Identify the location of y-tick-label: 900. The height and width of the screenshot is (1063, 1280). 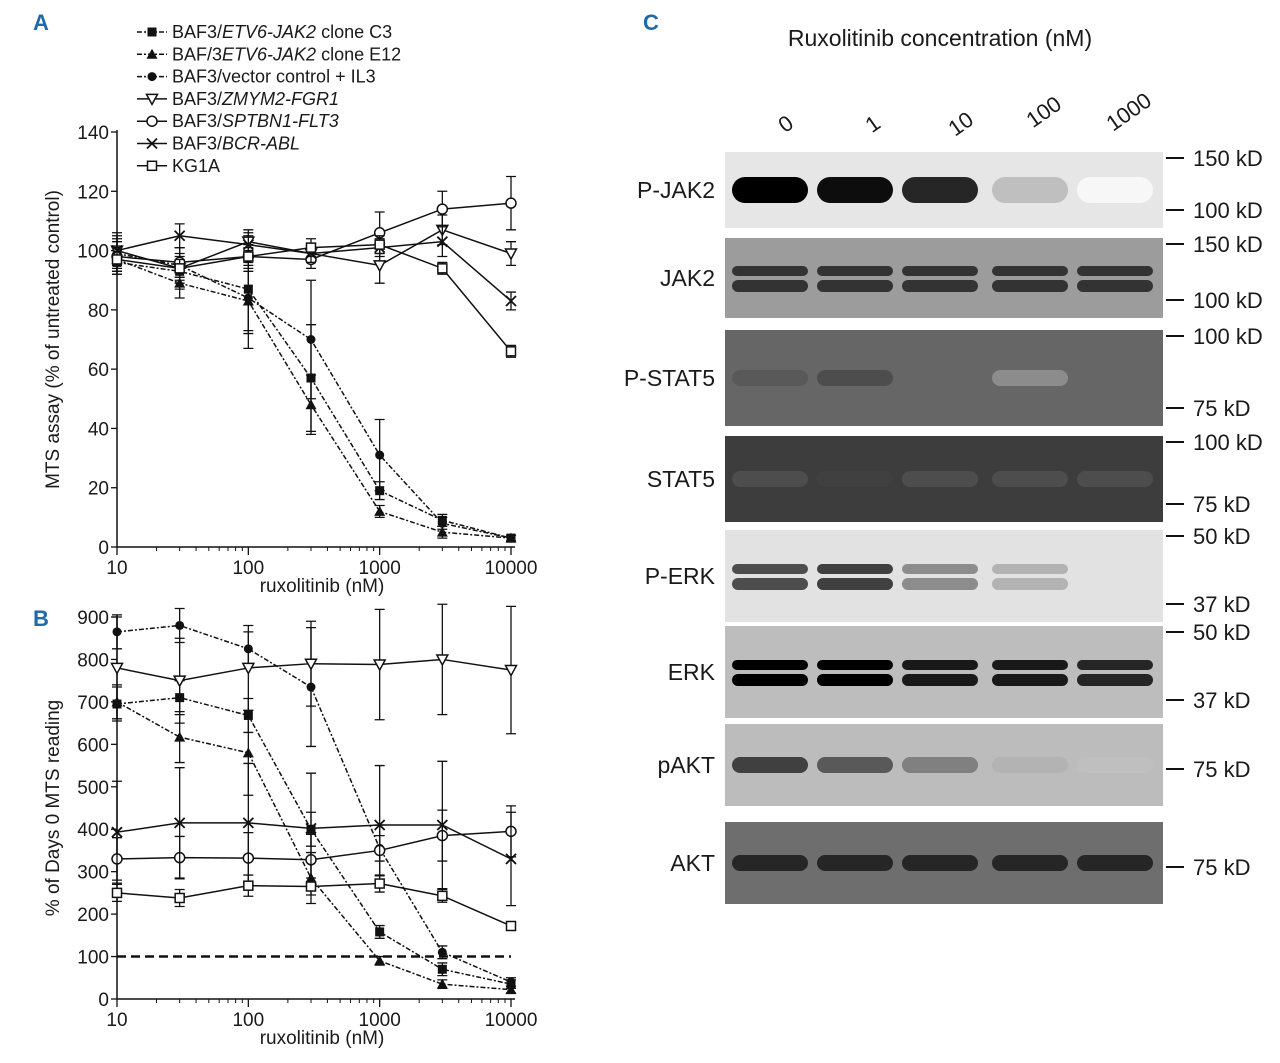
(93, 618).